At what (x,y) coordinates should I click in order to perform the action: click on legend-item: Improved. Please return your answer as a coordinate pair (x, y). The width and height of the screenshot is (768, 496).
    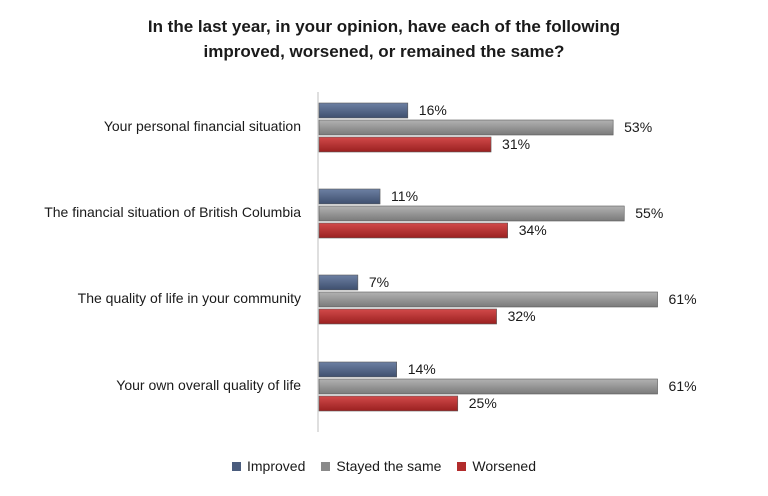
    Looking at the image, I should click on (268, 466).